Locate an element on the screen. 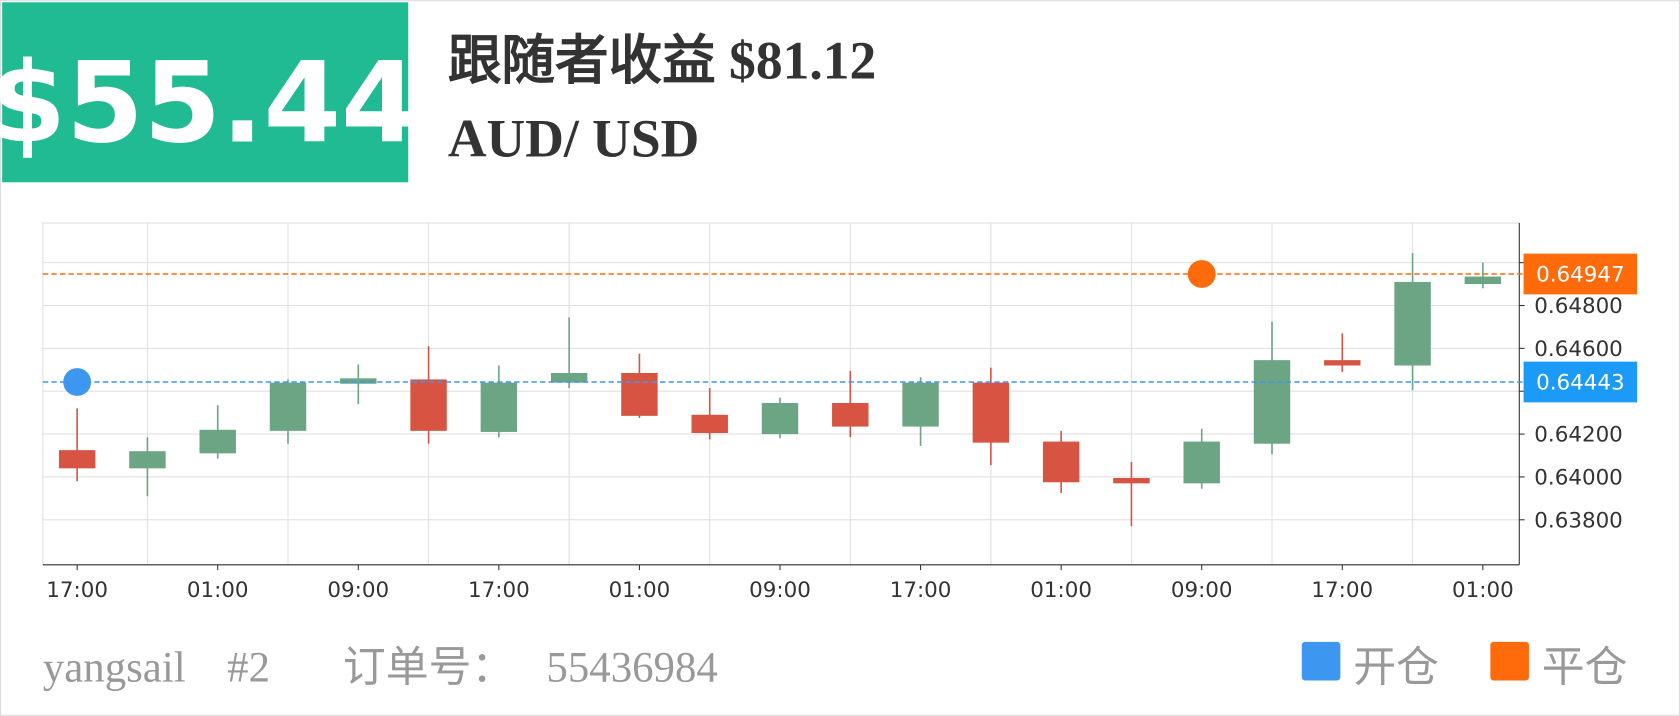 The image size is (1680, 716). level-label: 0.64443 is located at coordinates (1580, 383).